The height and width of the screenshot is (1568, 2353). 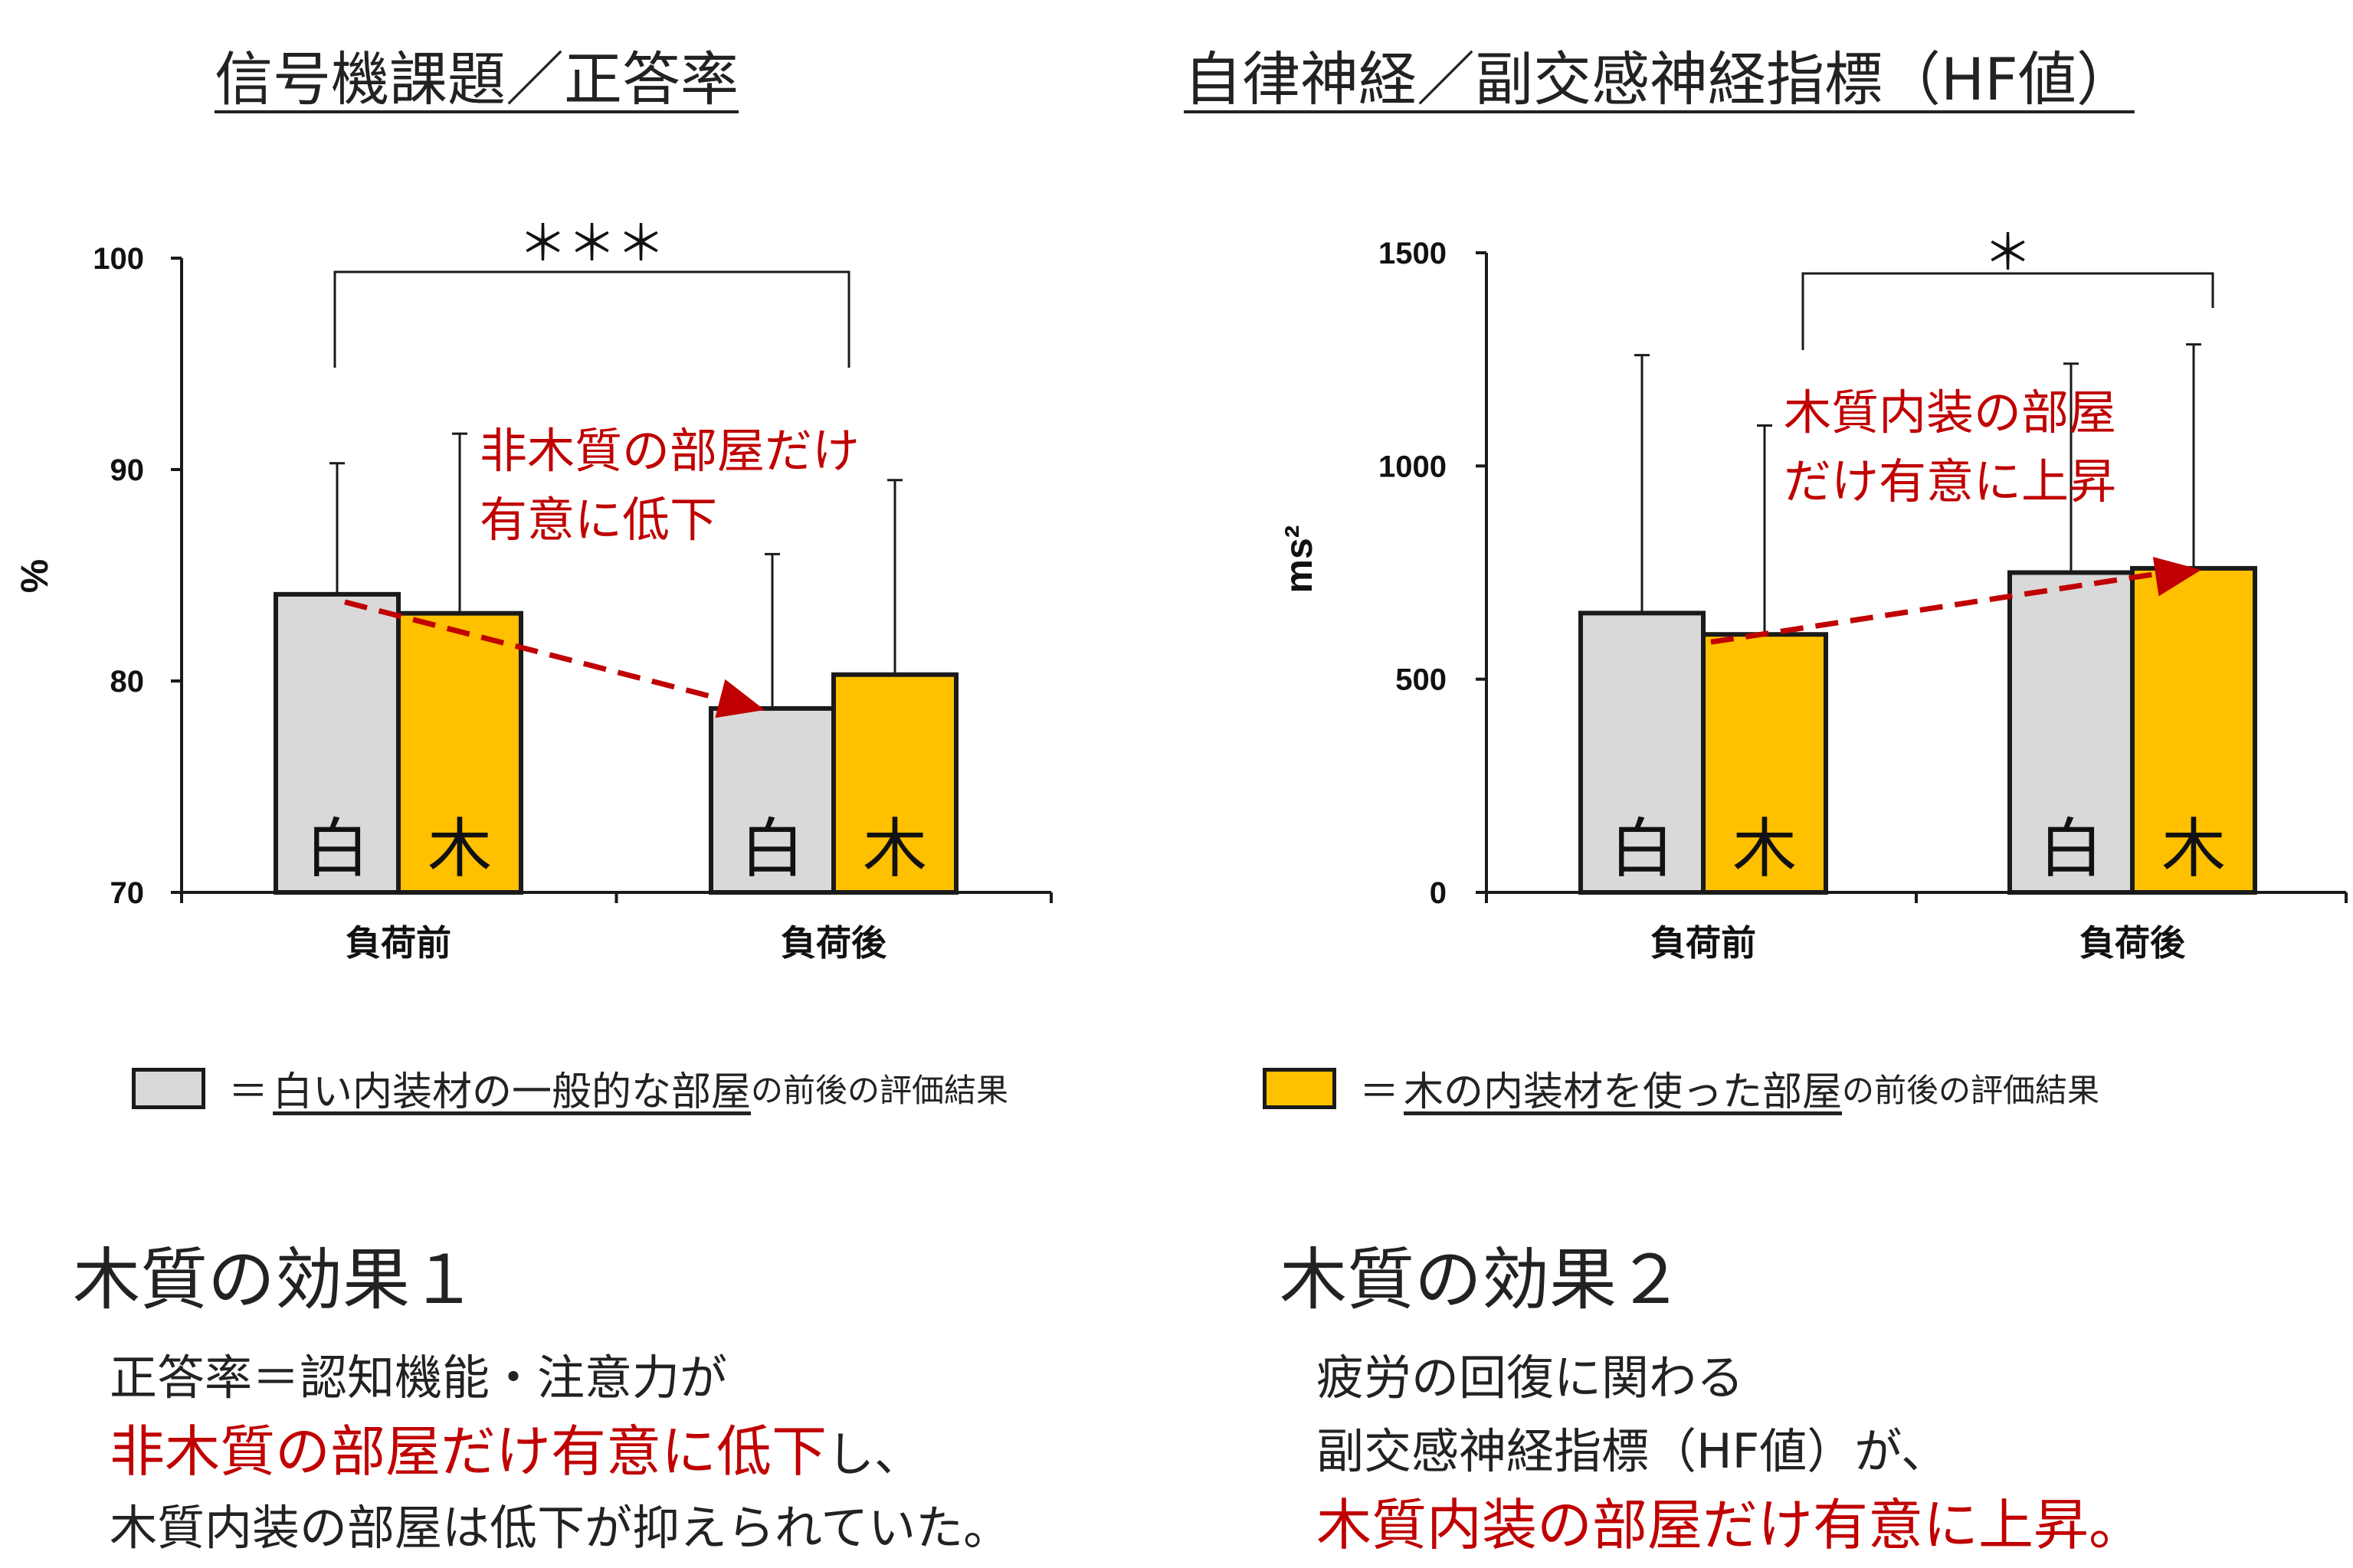 I want to click on y-axis-label: %, so click(x=34, y=576).